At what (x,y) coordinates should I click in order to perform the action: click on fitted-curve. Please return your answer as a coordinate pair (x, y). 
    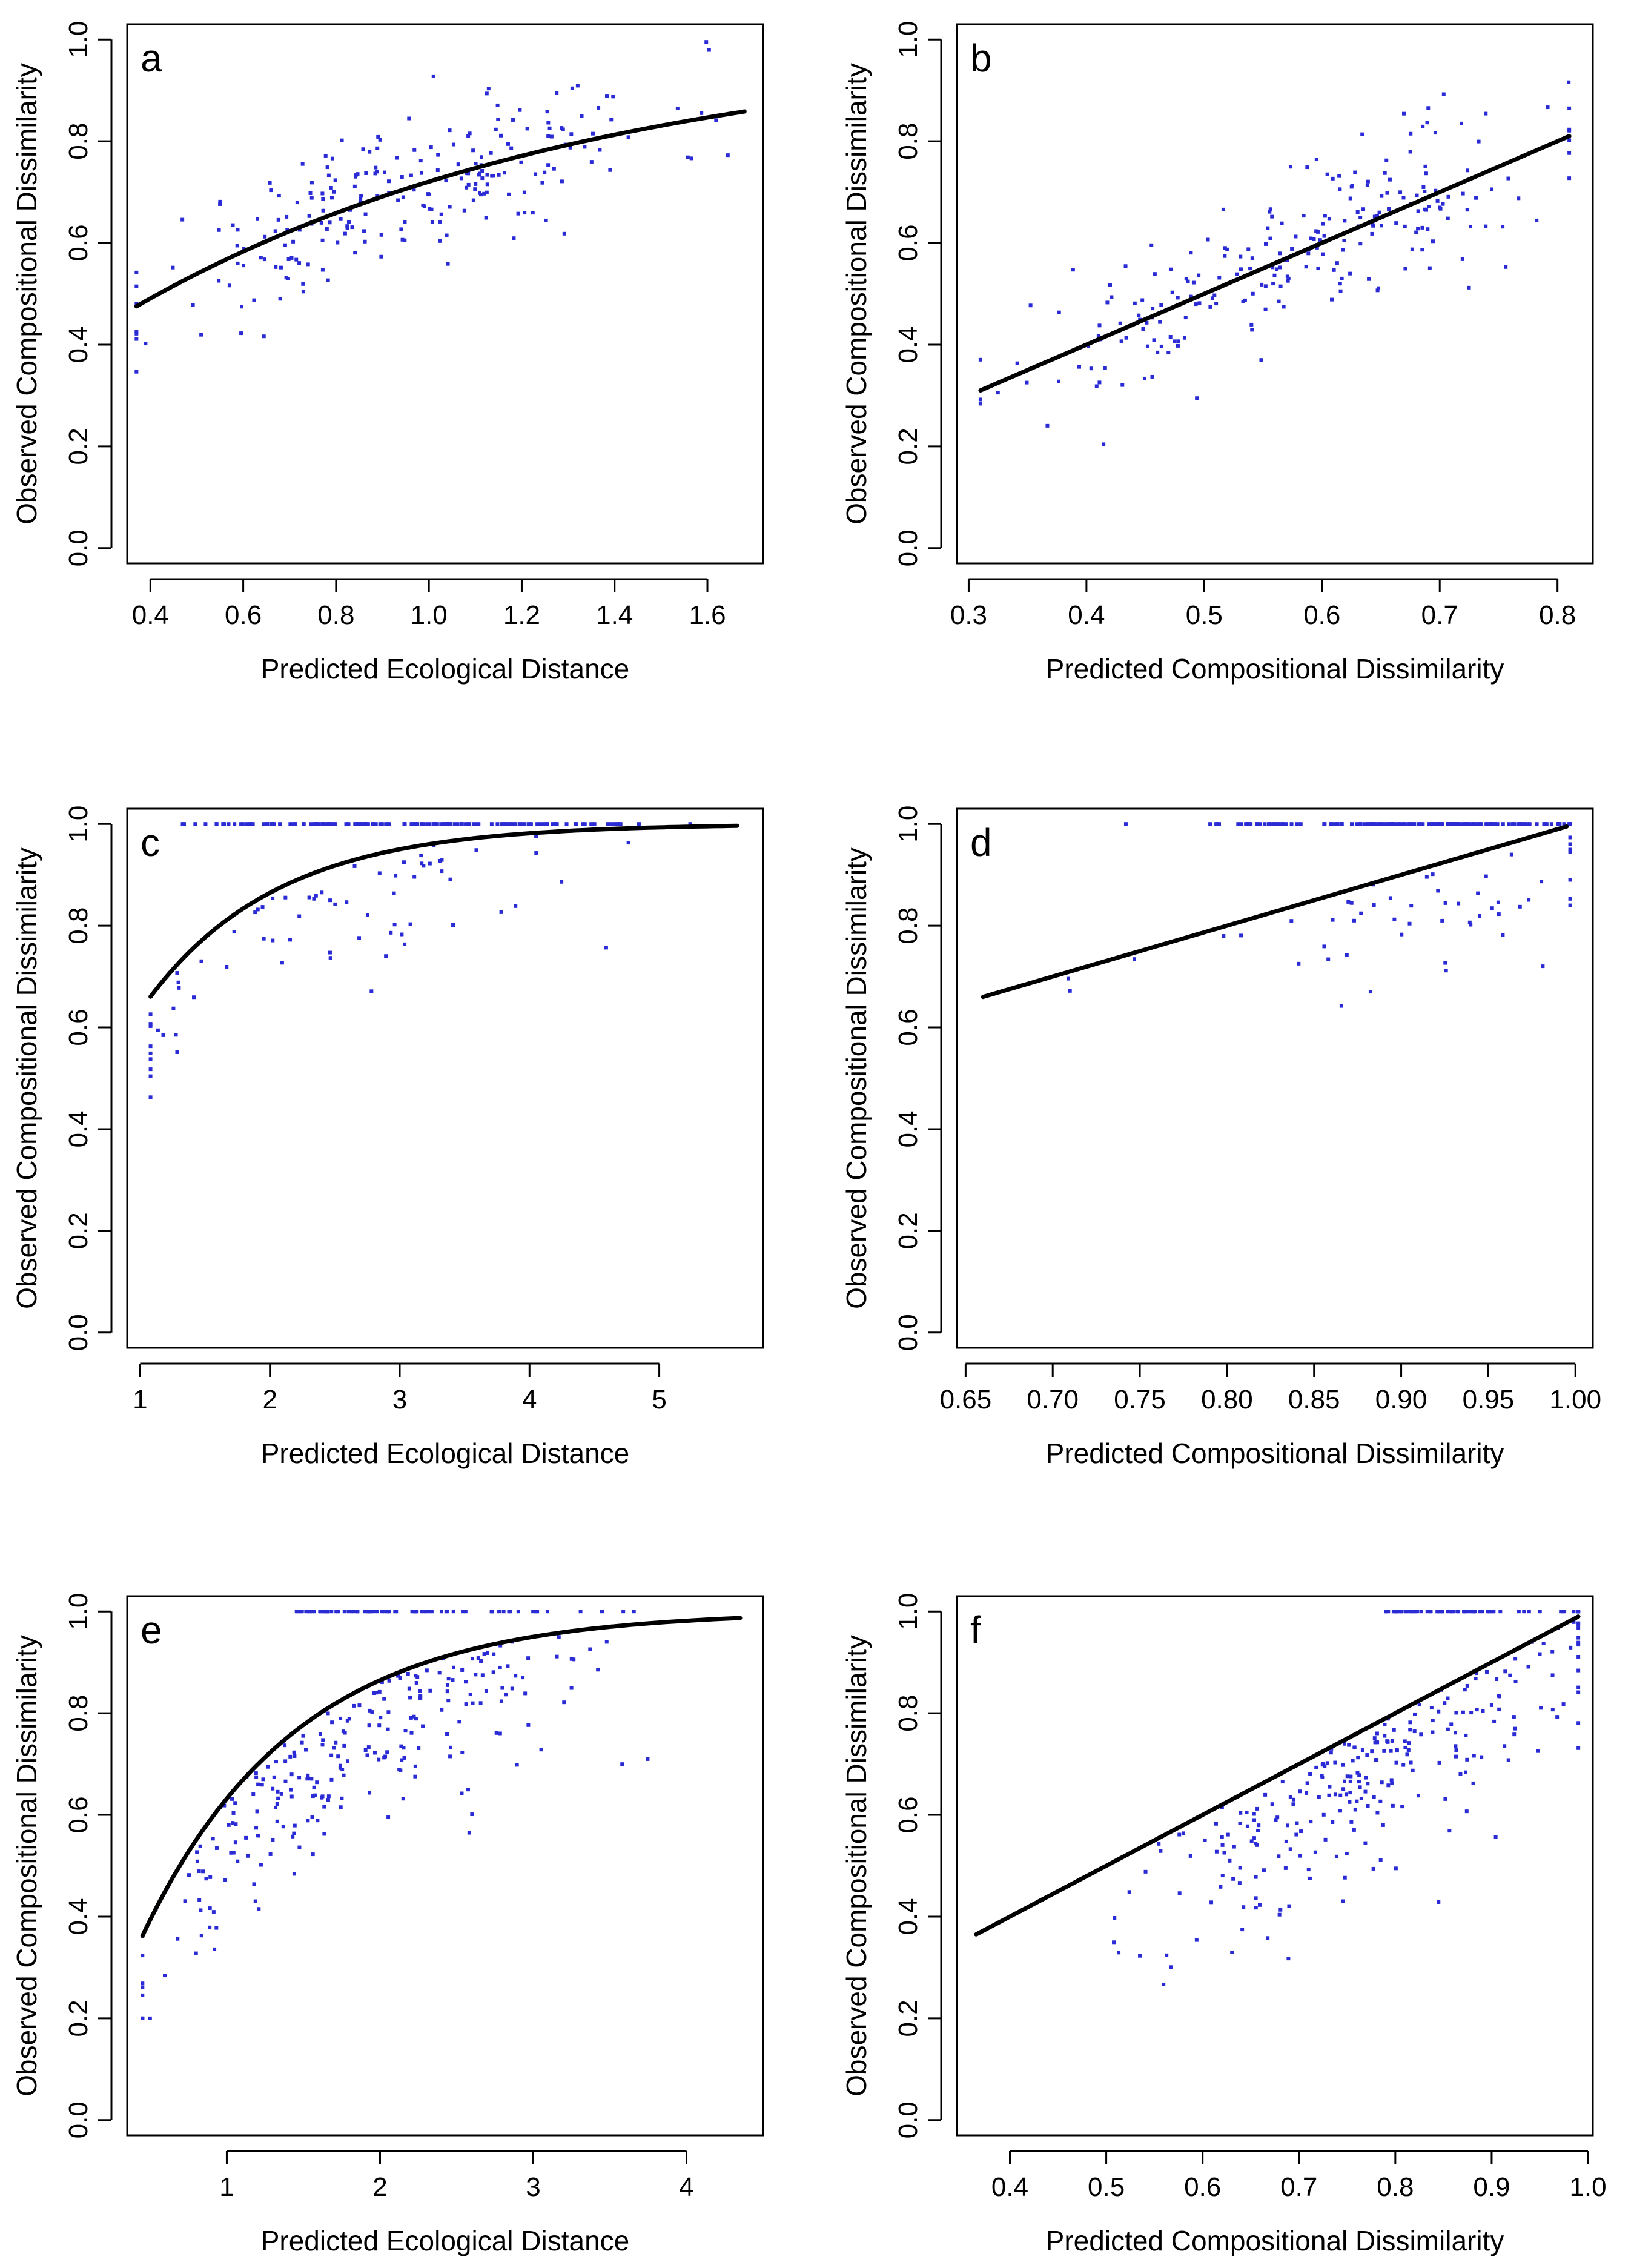
    Looking at the image, I should click on (440, 209).